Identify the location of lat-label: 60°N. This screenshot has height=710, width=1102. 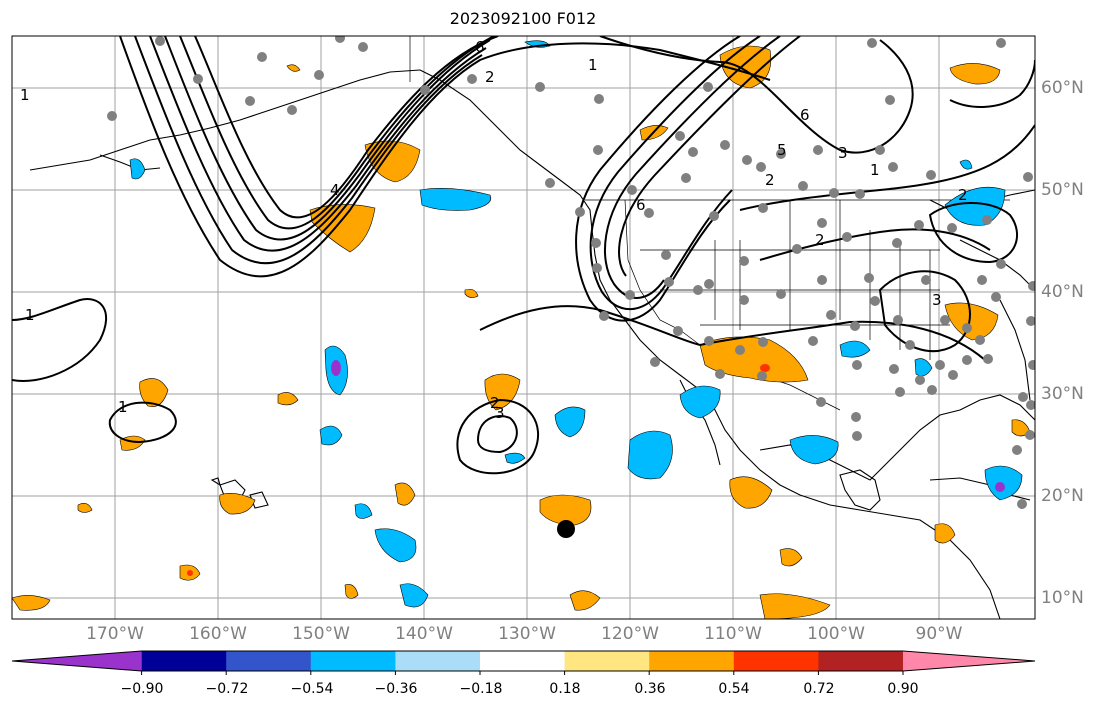
(1062, 88).